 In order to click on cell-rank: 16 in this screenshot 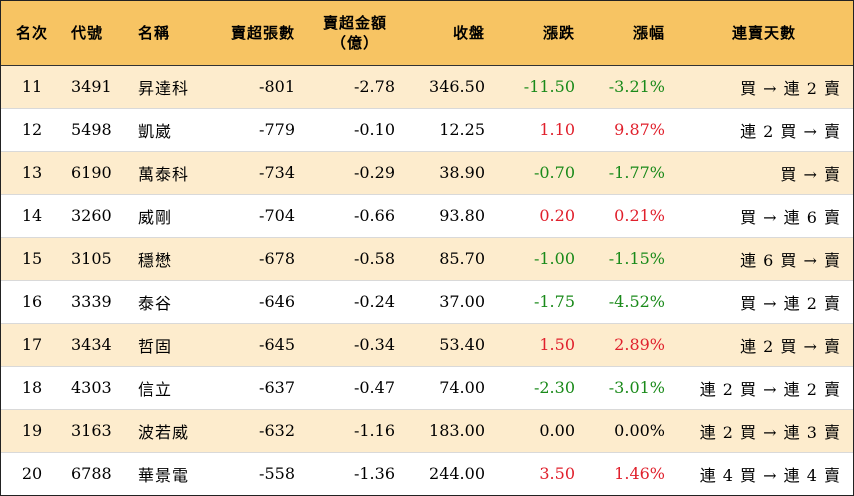, I will do `click(32, 301)`.